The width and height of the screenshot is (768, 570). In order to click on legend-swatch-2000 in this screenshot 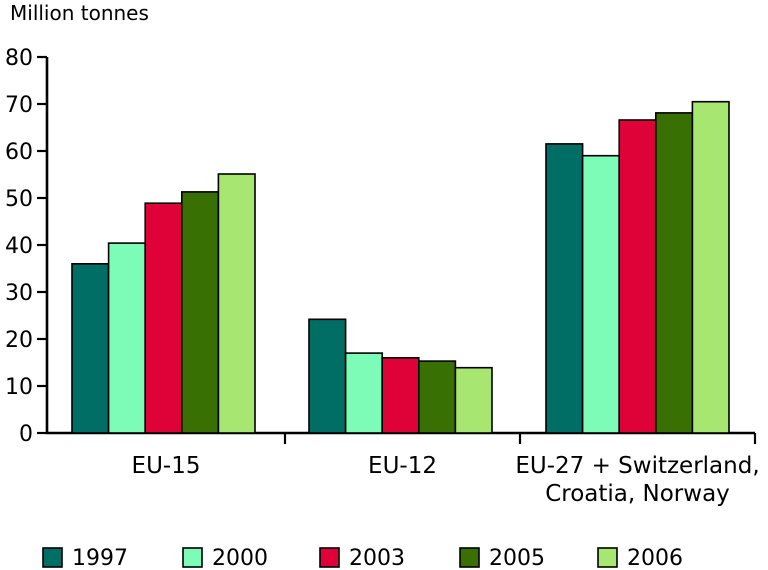, I will do `click(192, 557)`.